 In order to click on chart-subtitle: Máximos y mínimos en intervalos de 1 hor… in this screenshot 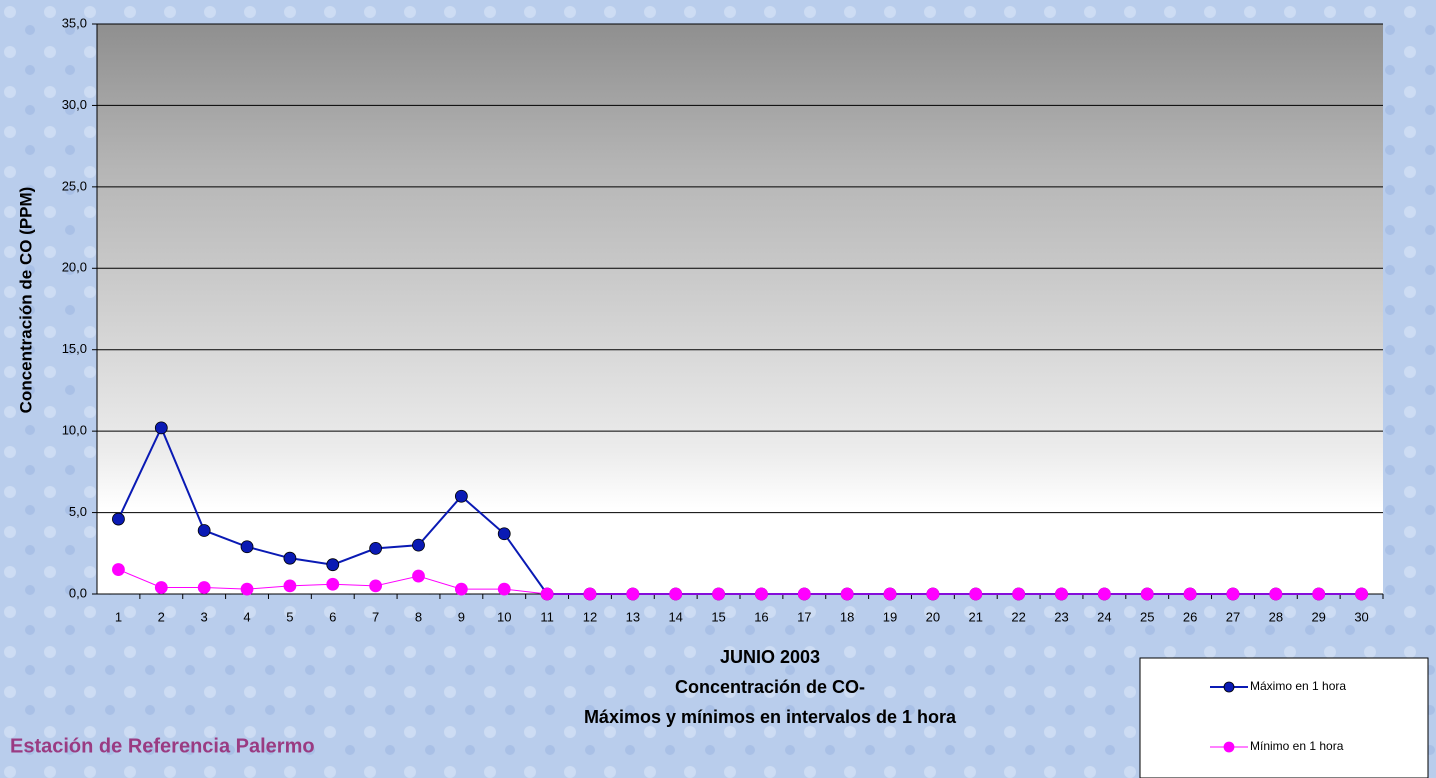, I will do `click(770, 717)`.